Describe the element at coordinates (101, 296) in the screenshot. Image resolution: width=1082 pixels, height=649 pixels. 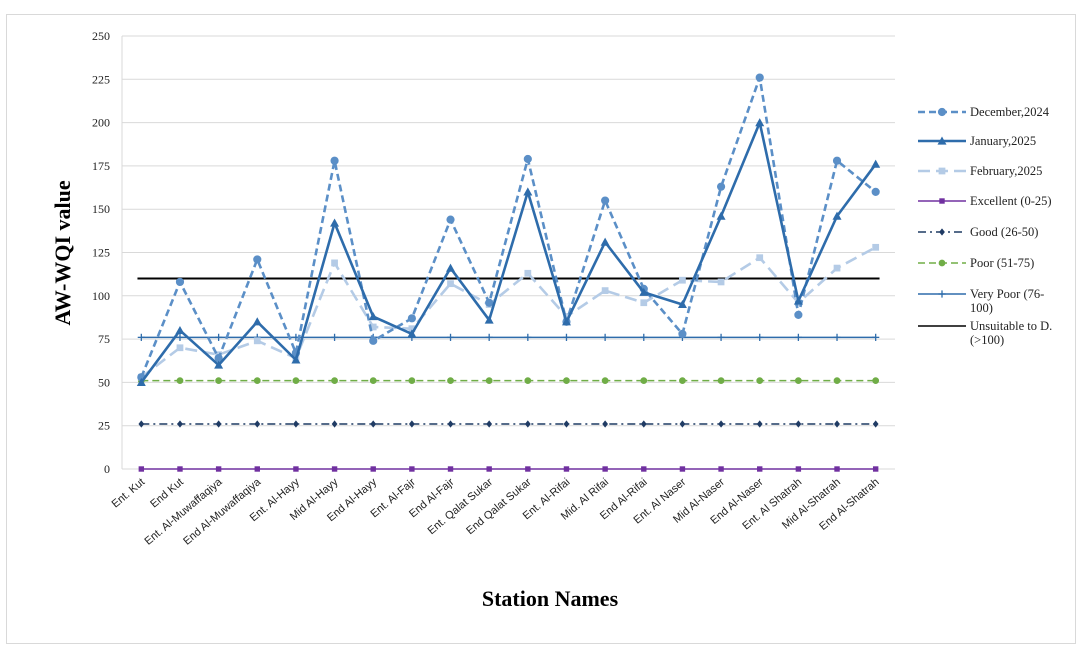
I see `y-tick-label: 100` at that location.